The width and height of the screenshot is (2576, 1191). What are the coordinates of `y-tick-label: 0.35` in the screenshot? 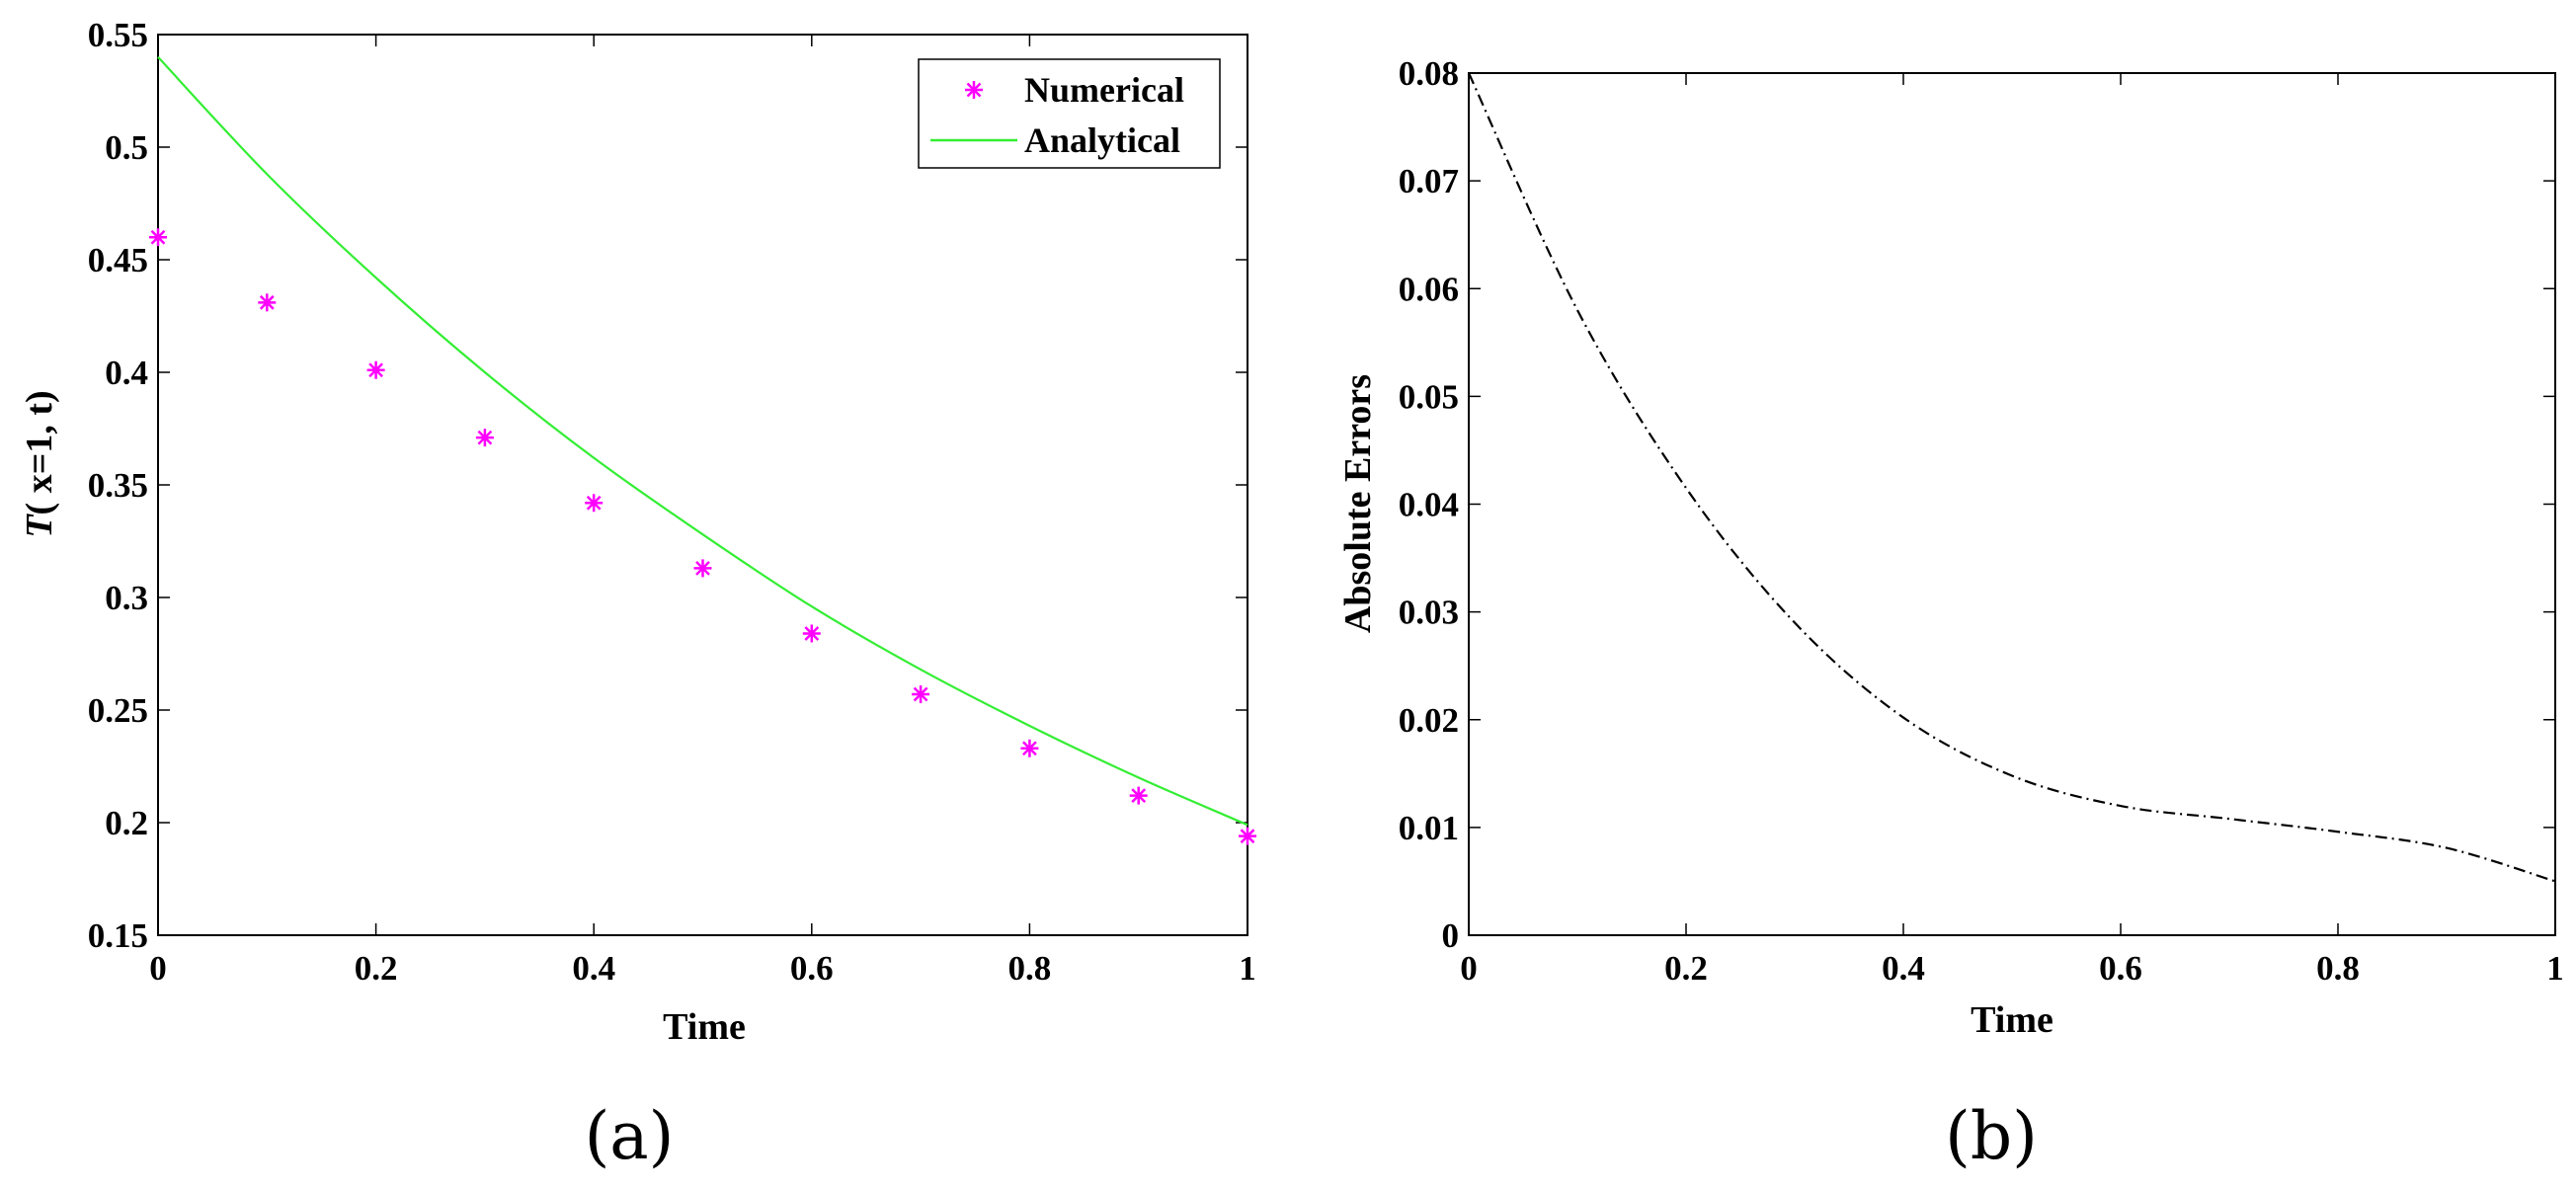 It's located at (118, 485).